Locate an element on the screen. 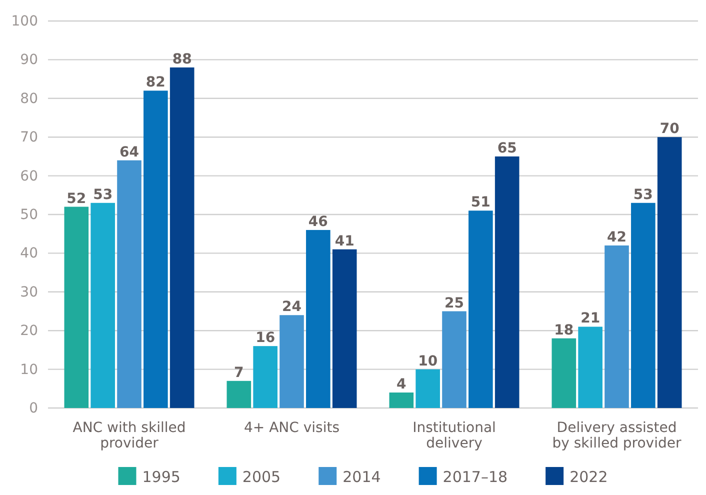  data-label: 21 is located at coordinates (590, 318).